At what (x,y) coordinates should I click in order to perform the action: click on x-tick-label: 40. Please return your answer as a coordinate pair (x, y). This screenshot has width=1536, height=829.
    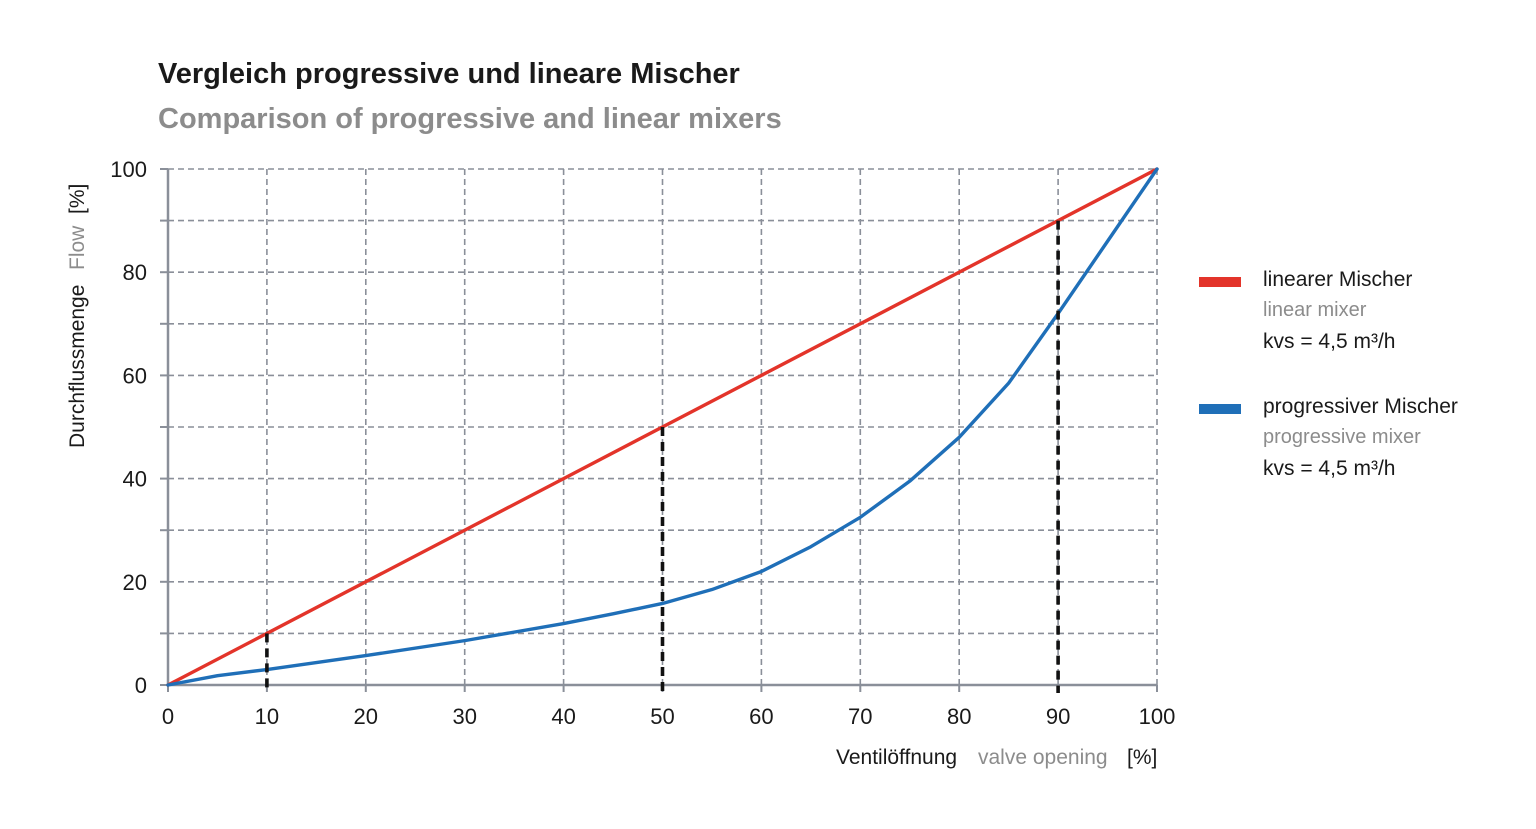
    Looking at the image, I should click on (563, 716).